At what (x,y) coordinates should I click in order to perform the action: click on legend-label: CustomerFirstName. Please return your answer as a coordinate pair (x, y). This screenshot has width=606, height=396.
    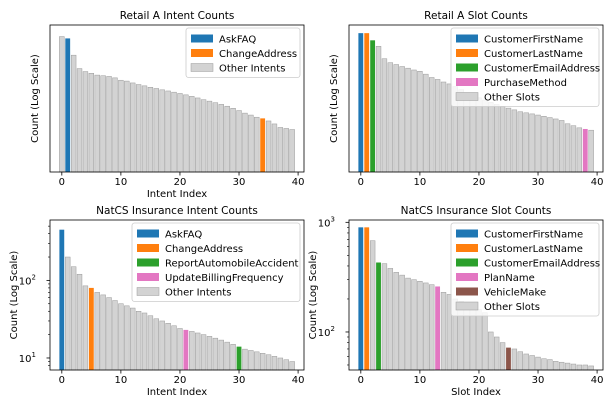
    Looking at the image, I should click on (533, 40).